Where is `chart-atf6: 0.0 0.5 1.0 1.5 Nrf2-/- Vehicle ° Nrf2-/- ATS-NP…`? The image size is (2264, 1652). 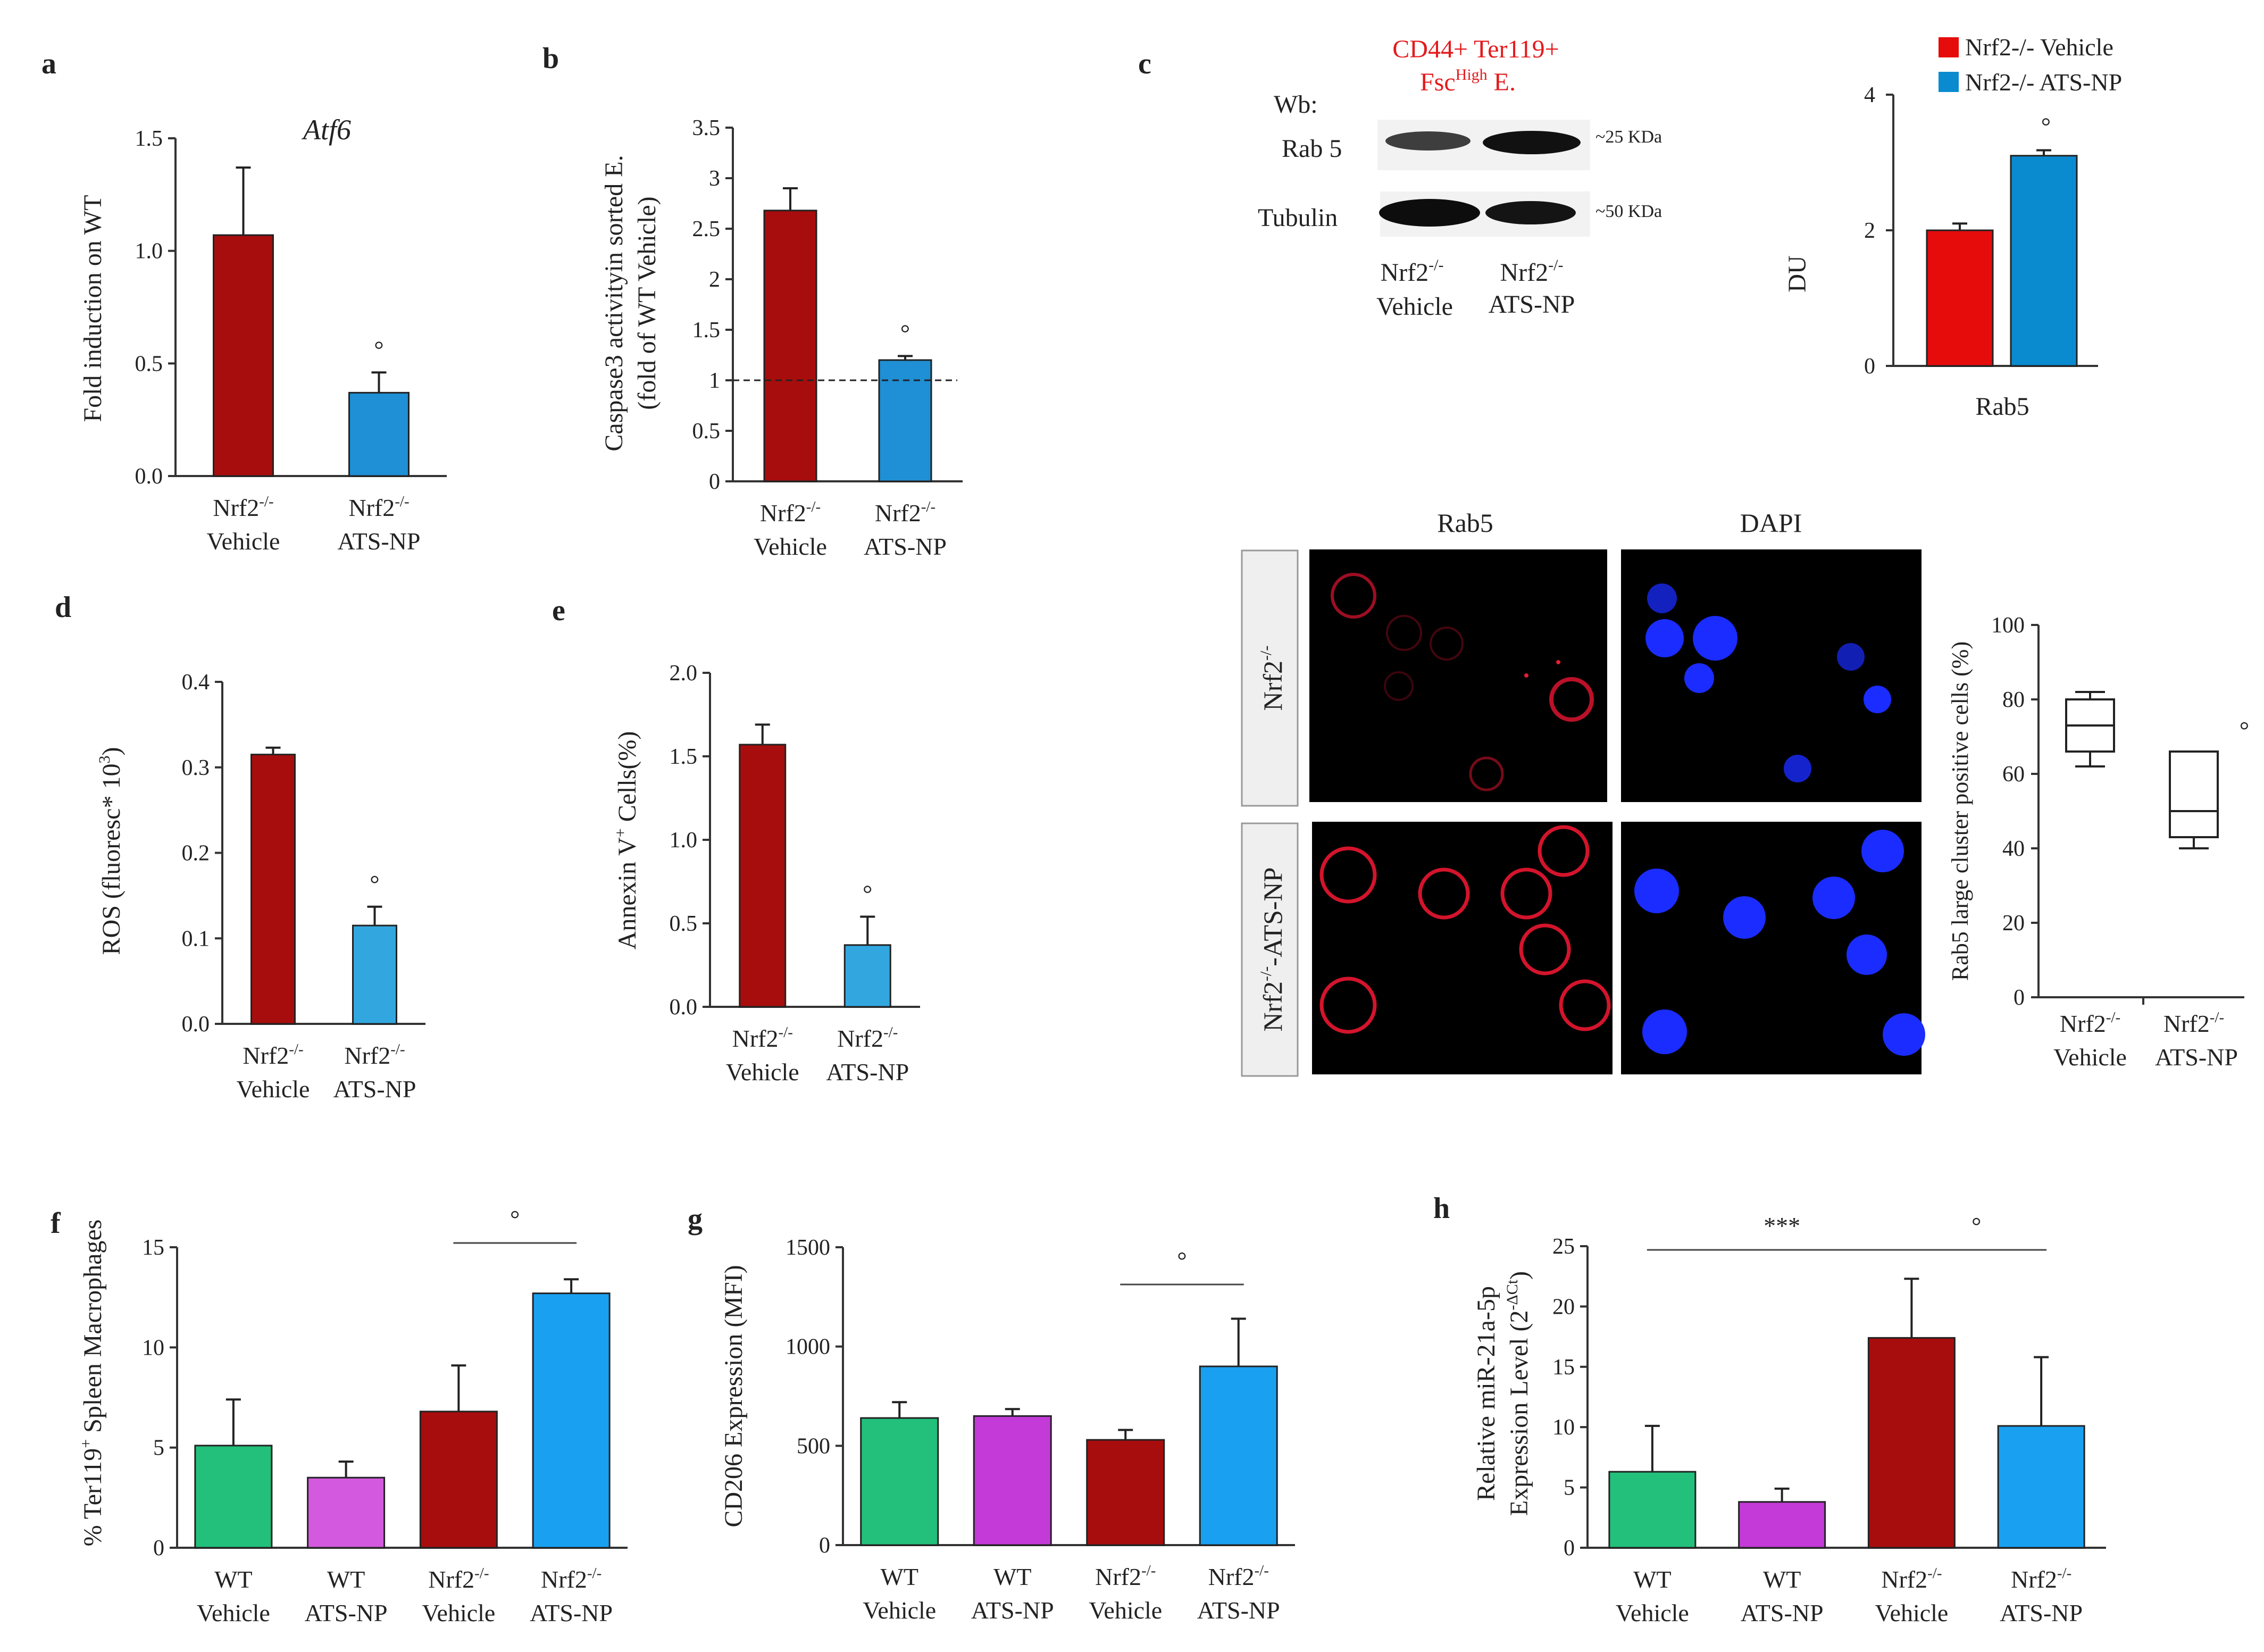
chart-atf6: 0.0 0.5 1.0 1.5 Nrf2-/- Vehicle ° Nrf2-/- ATS-NP… is located at coordinates (263, 334).